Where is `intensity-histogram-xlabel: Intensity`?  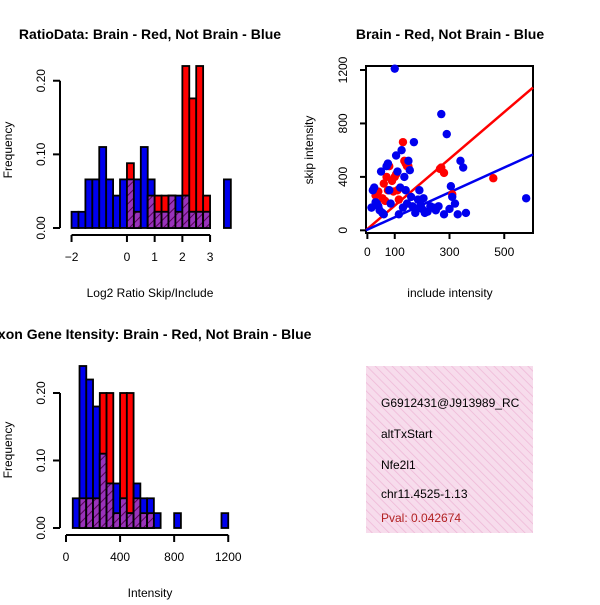
intensity-histogram-xlabel: Intensity is located at coordinates (150, 593).